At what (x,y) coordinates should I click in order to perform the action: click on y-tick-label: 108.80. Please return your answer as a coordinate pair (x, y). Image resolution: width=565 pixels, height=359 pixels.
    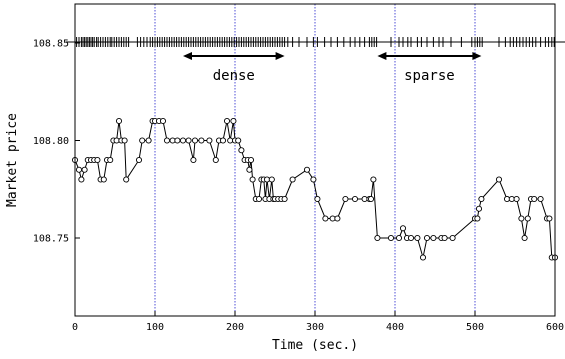
    Looking at the image, I should click on (51, 141).